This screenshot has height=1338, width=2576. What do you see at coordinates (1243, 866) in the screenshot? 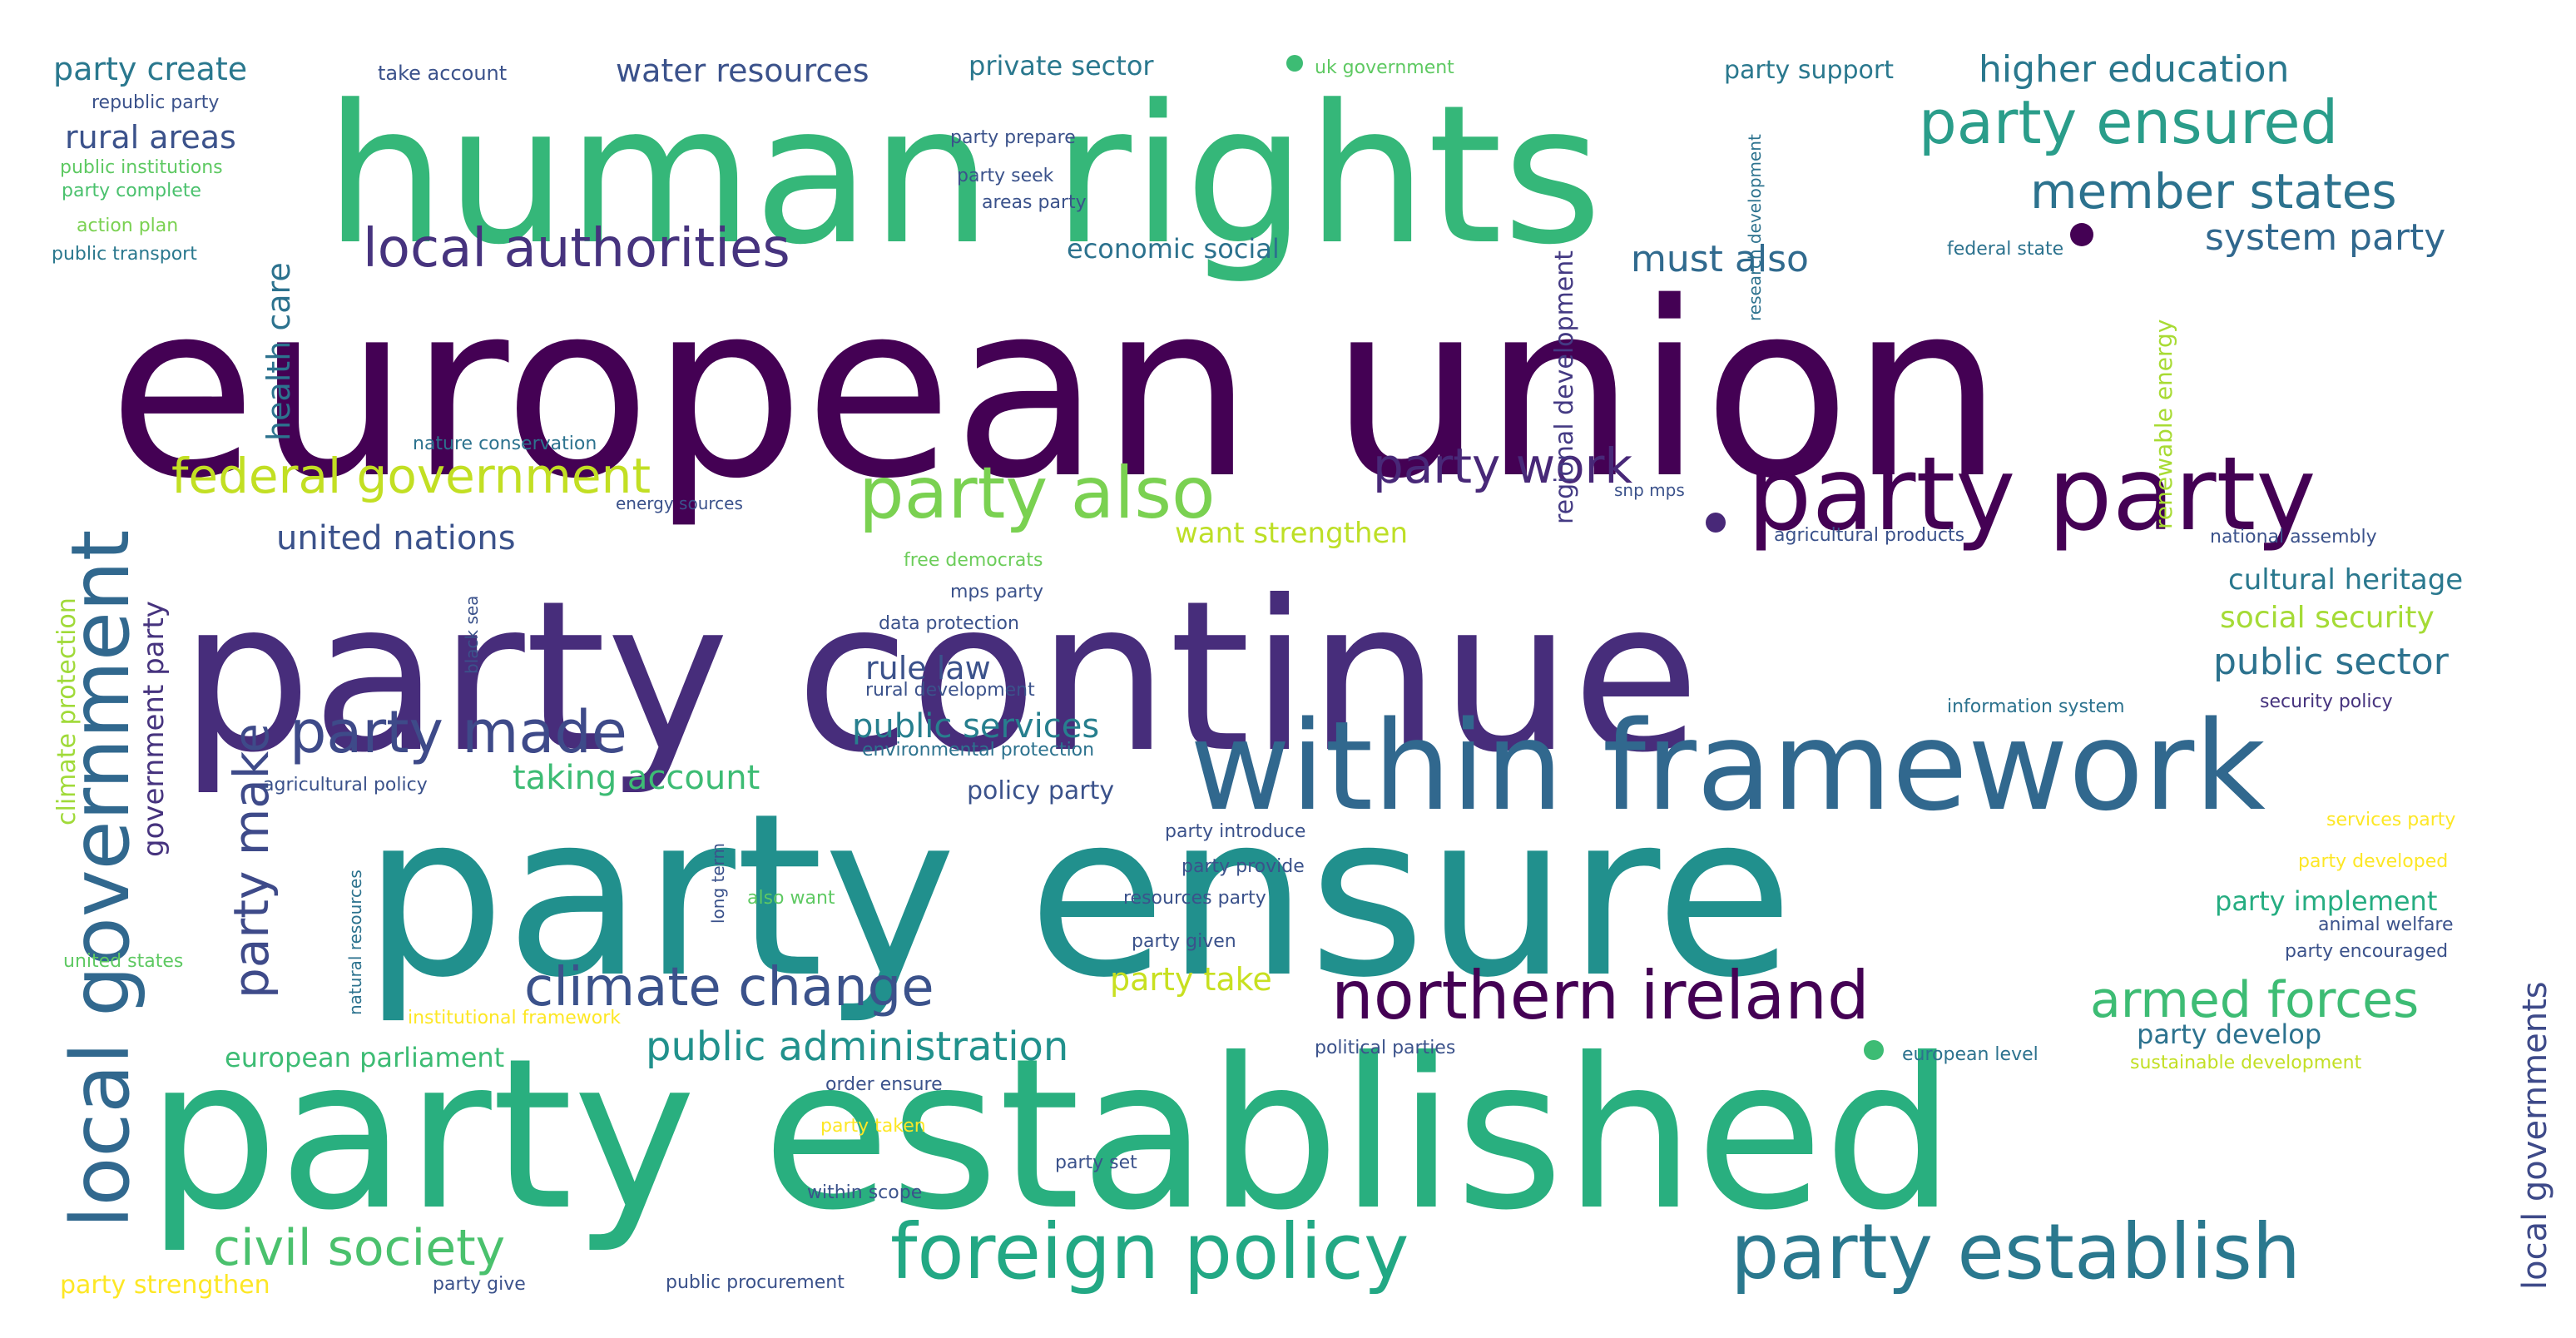
I see `cloud-word: party provide` at bounding box center [1243, 866].